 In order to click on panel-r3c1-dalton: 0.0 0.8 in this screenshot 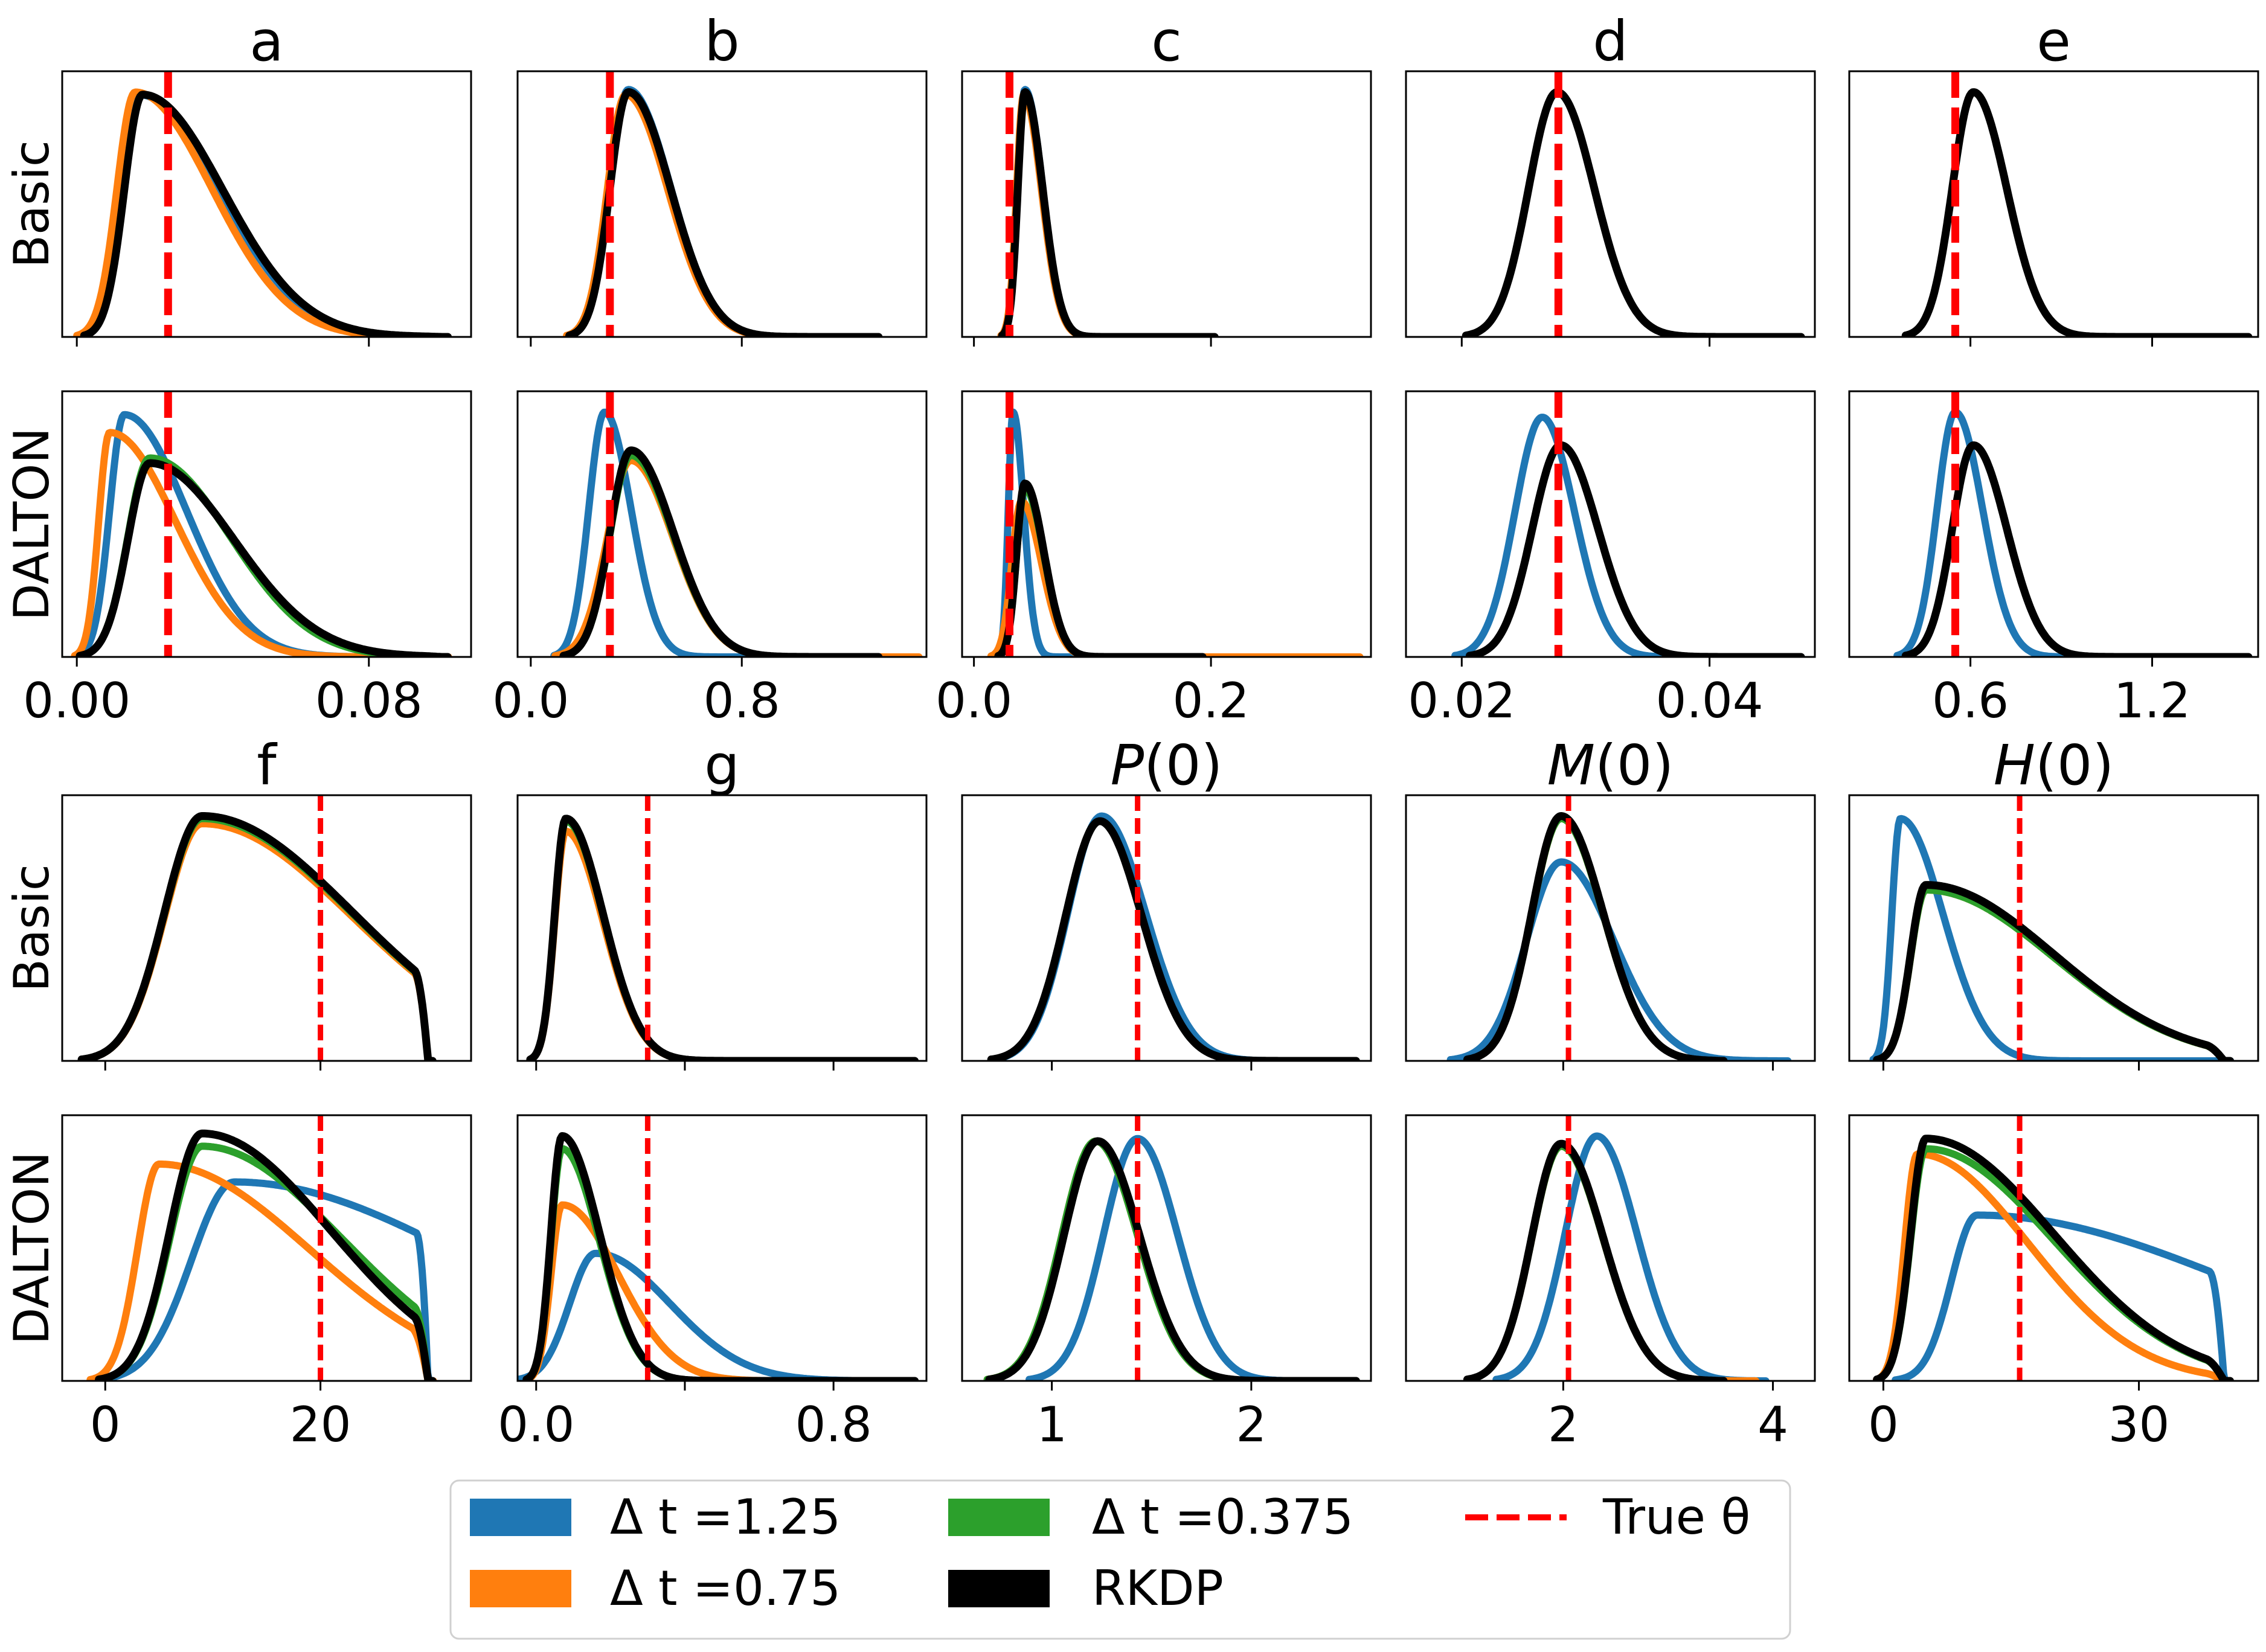, I will do `click(713, 1283)`.